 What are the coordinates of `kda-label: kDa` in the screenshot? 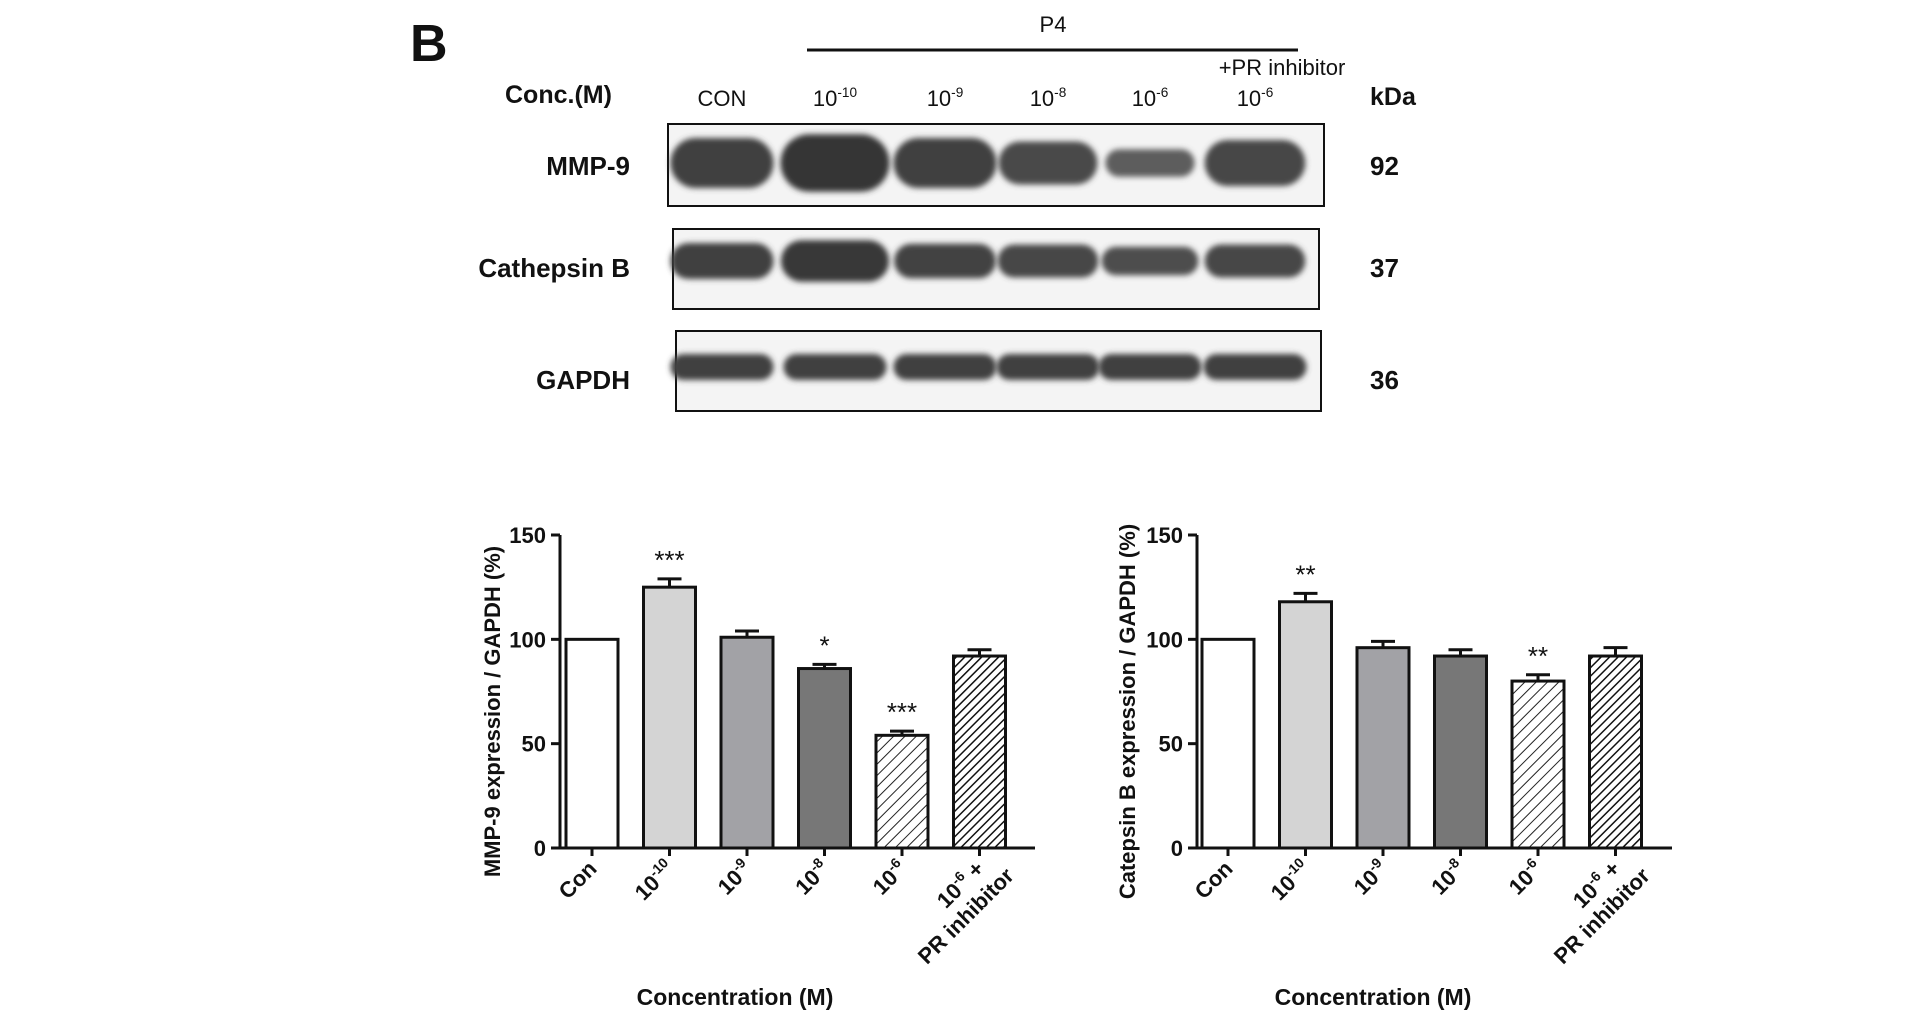 It's located at (1393, 97).